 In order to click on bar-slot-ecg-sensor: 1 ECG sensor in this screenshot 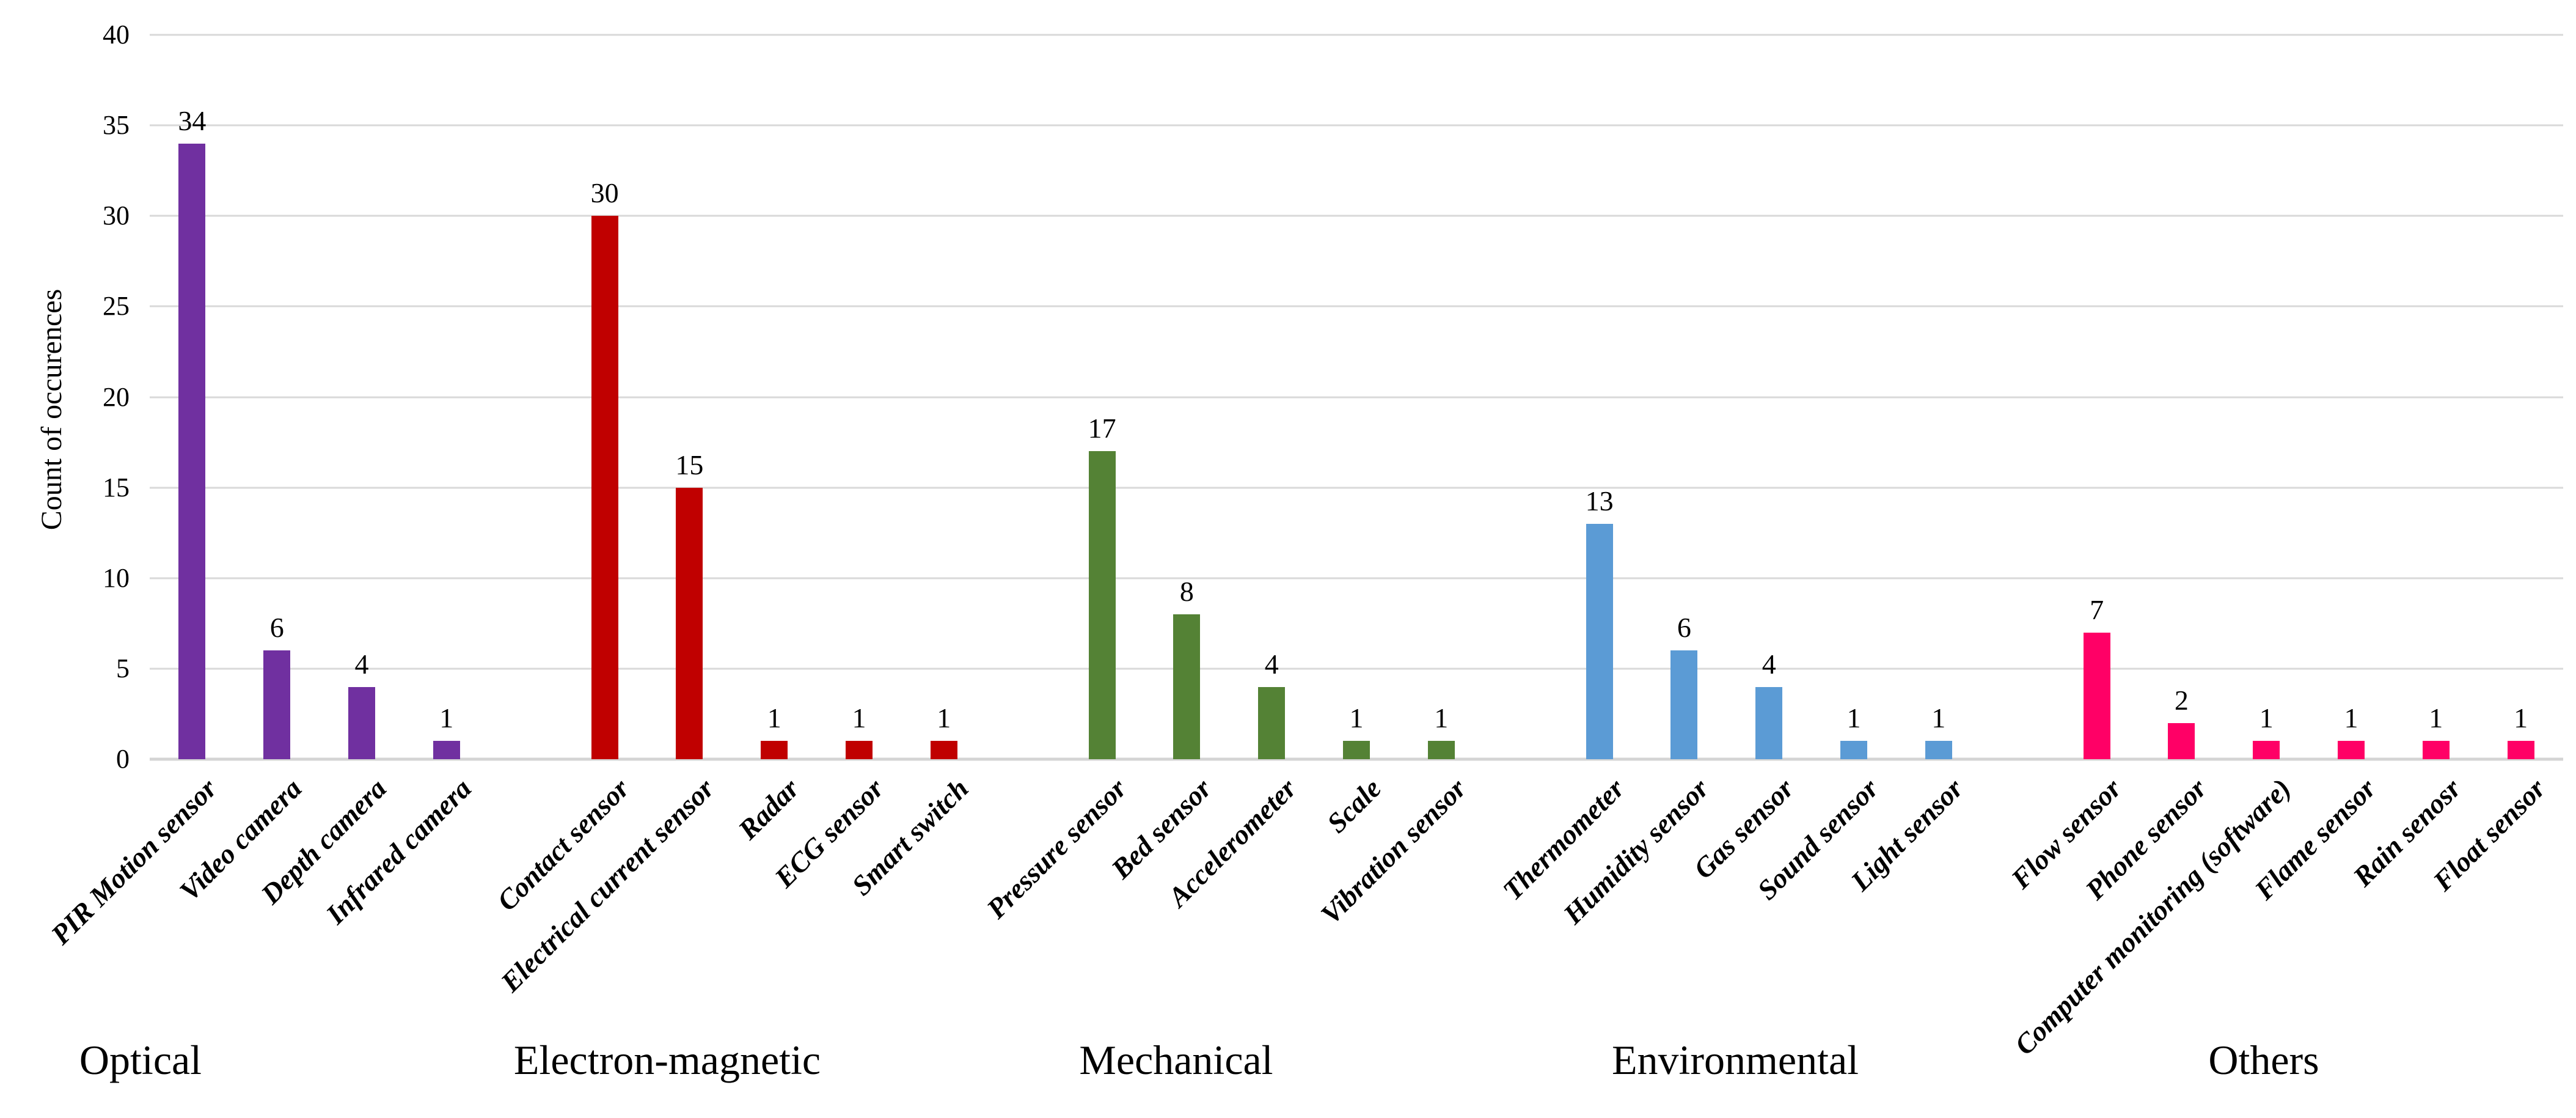, I will do `click(835, 464)`.